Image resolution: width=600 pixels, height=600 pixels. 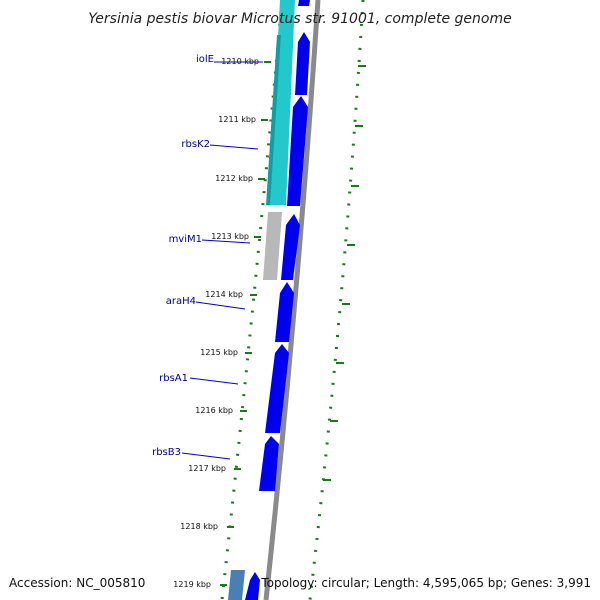 What do you see at coordinates (234, 178) in the screenshot?
I see `tick-label: 1212 kbp` at bounding box center [234, 178].